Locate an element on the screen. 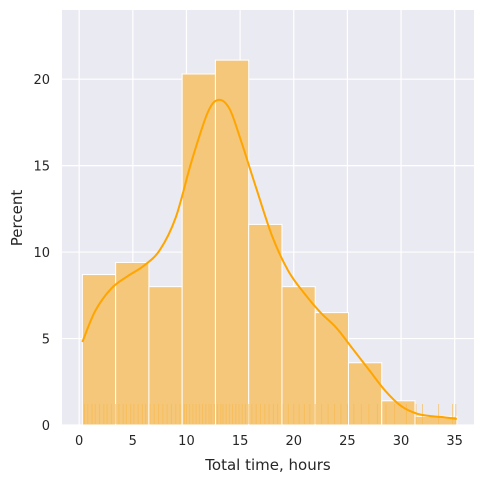 The width and height of the screenshot is (483, 483). y-tick-label: 20 is located at coordinates (41, 80).